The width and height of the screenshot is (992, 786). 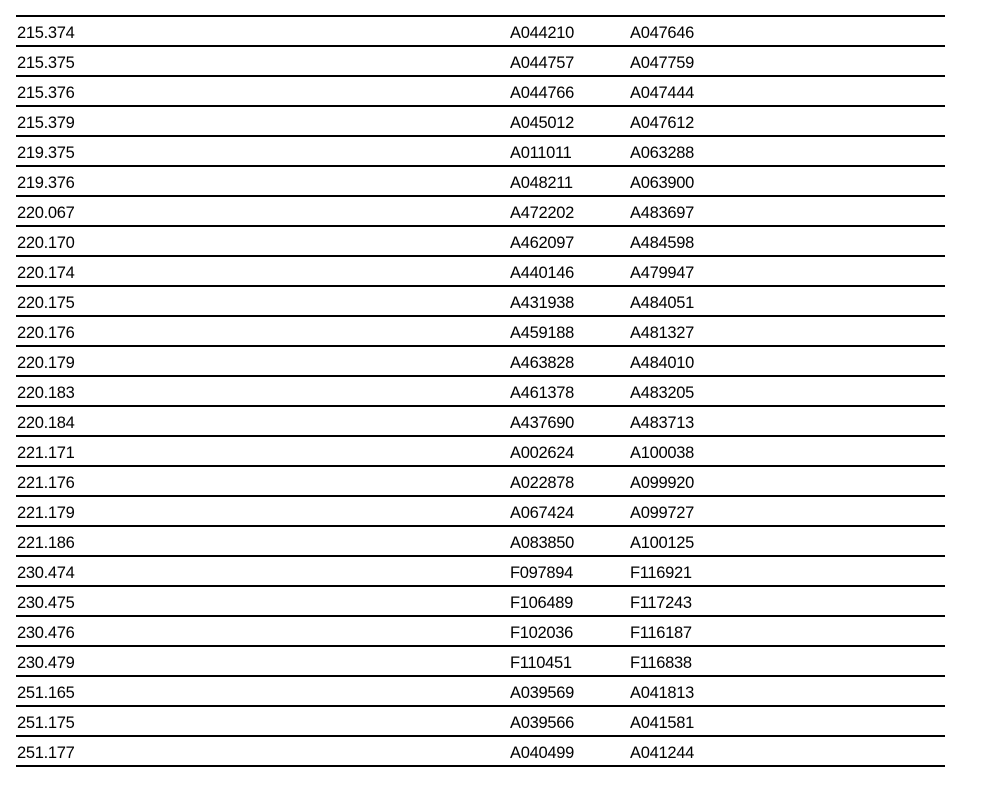 What do you see at coordinates (46, 543) in the screenshot?
I see `code-cell: 221.186` at bounding box center [46, 543].